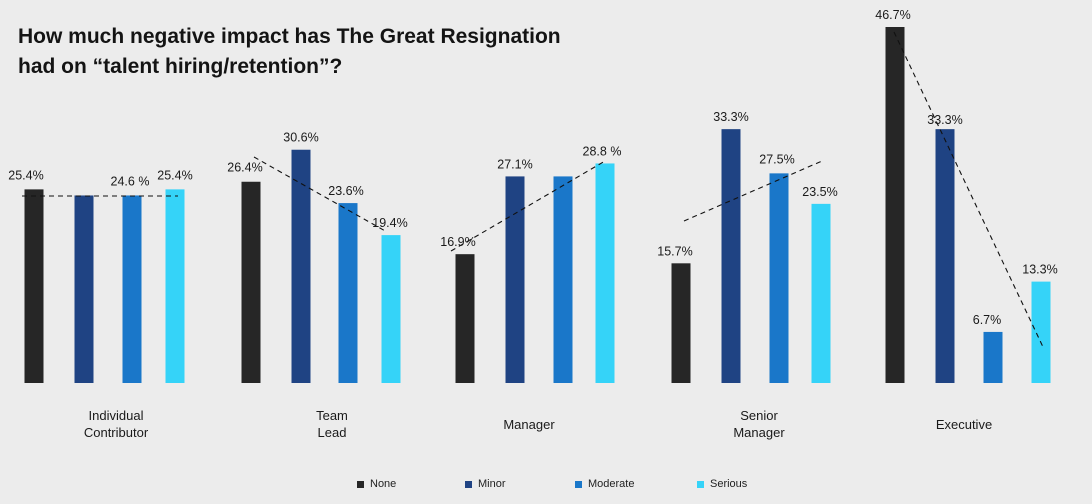  Describe the element at coordinates (332, 432) in the screenshot. I see `category-label: Lead` at that location.